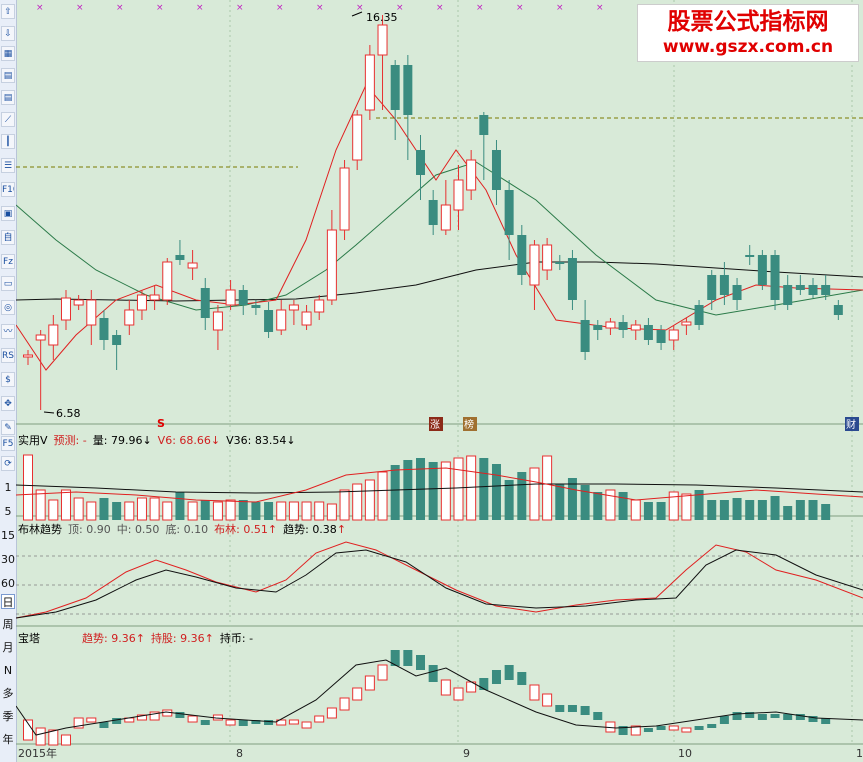  What do you see at coordinates (8, 379) in the screenshot?
I see `dollar-icon: $` at bounding box center [8, 379].